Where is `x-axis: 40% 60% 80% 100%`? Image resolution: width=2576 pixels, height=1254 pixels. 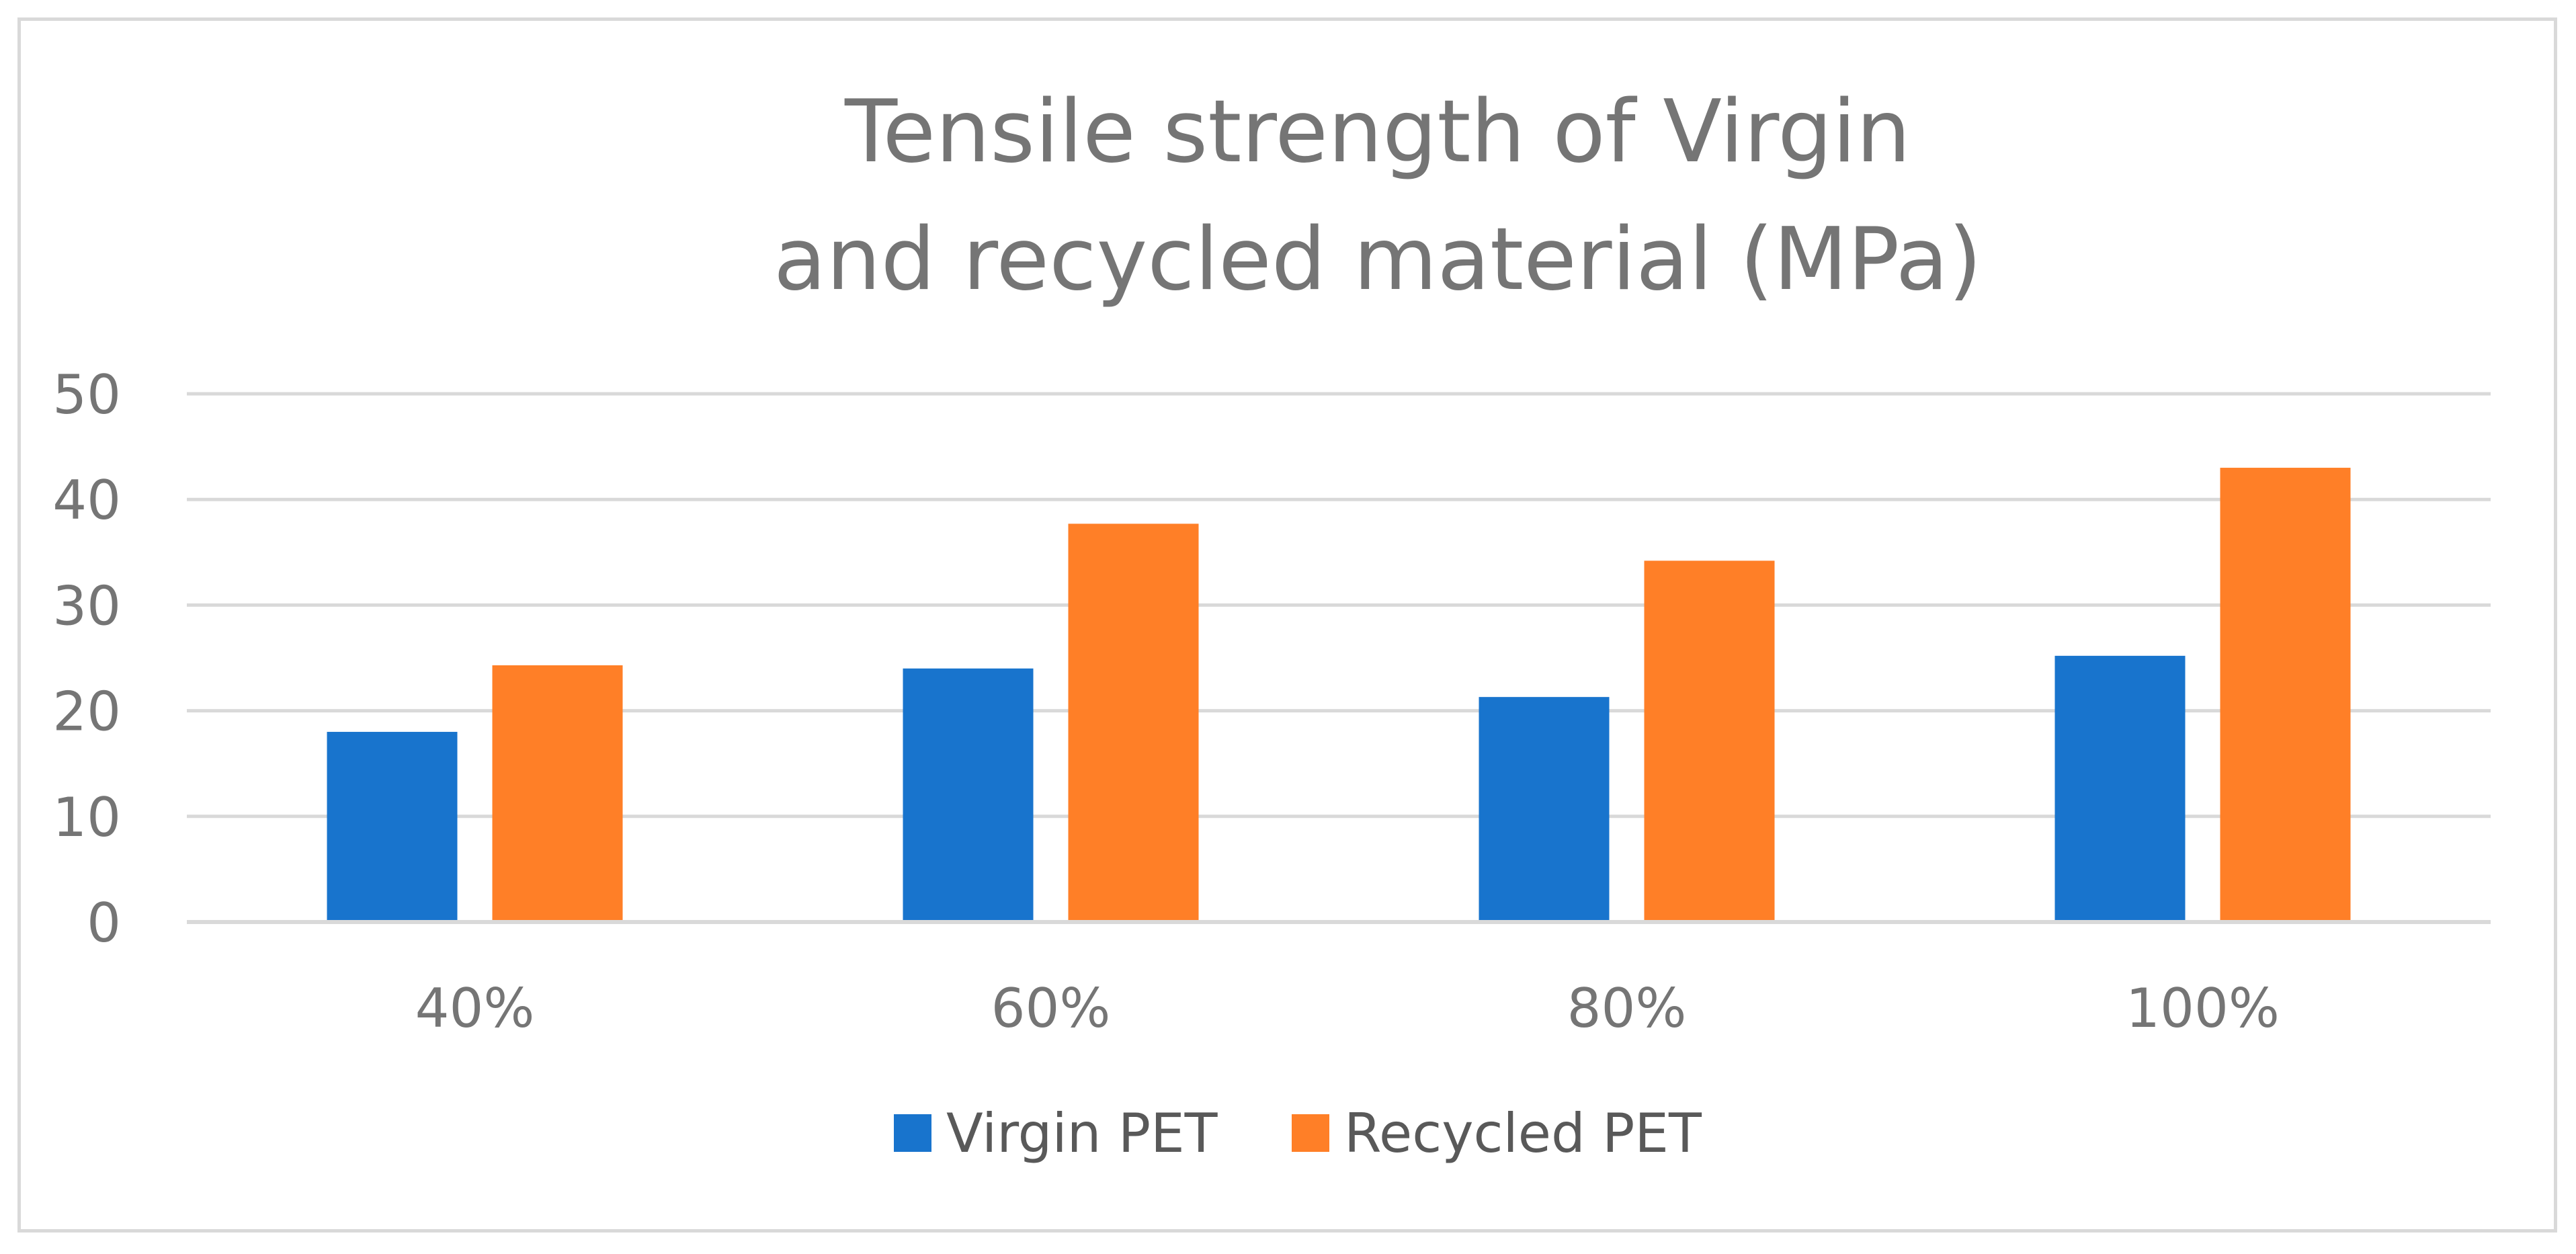
x-axis: 40% 60% 80% 100% is located at coordinates (1339, 980).